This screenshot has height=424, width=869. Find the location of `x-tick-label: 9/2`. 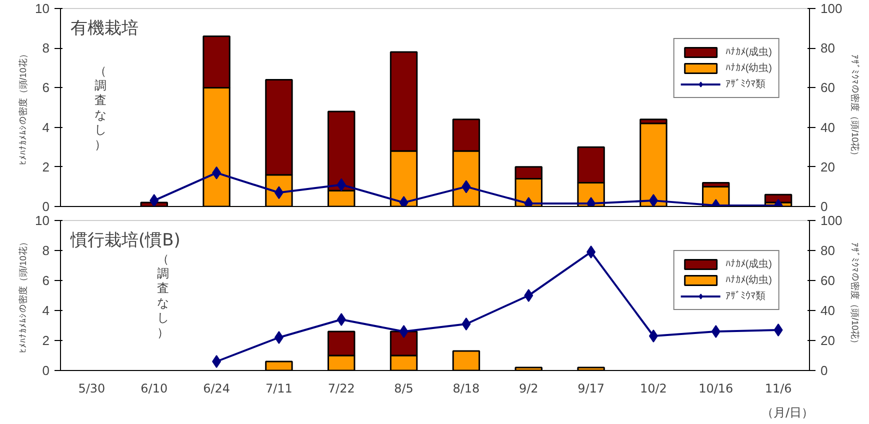

x-tick-label: 9/2 is located at coordinates (528, 389).